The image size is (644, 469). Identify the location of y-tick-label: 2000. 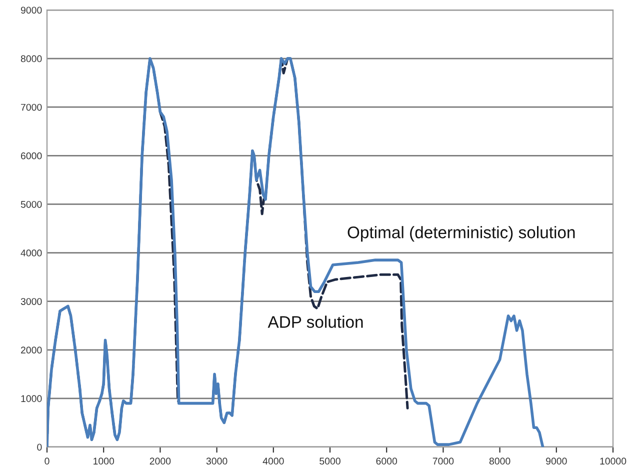
(31, 350).